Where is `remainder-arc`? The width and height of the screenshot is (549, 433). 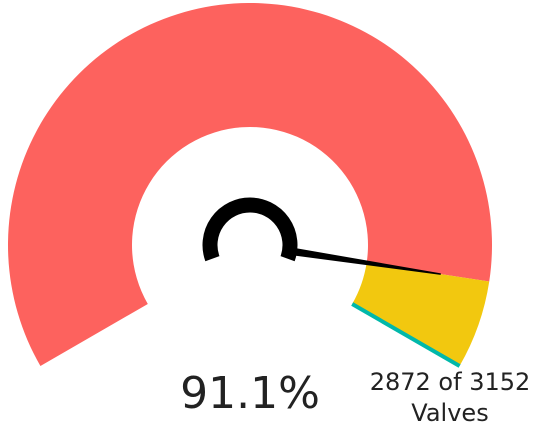
remainder-arc is located at coordinates (421, 314).